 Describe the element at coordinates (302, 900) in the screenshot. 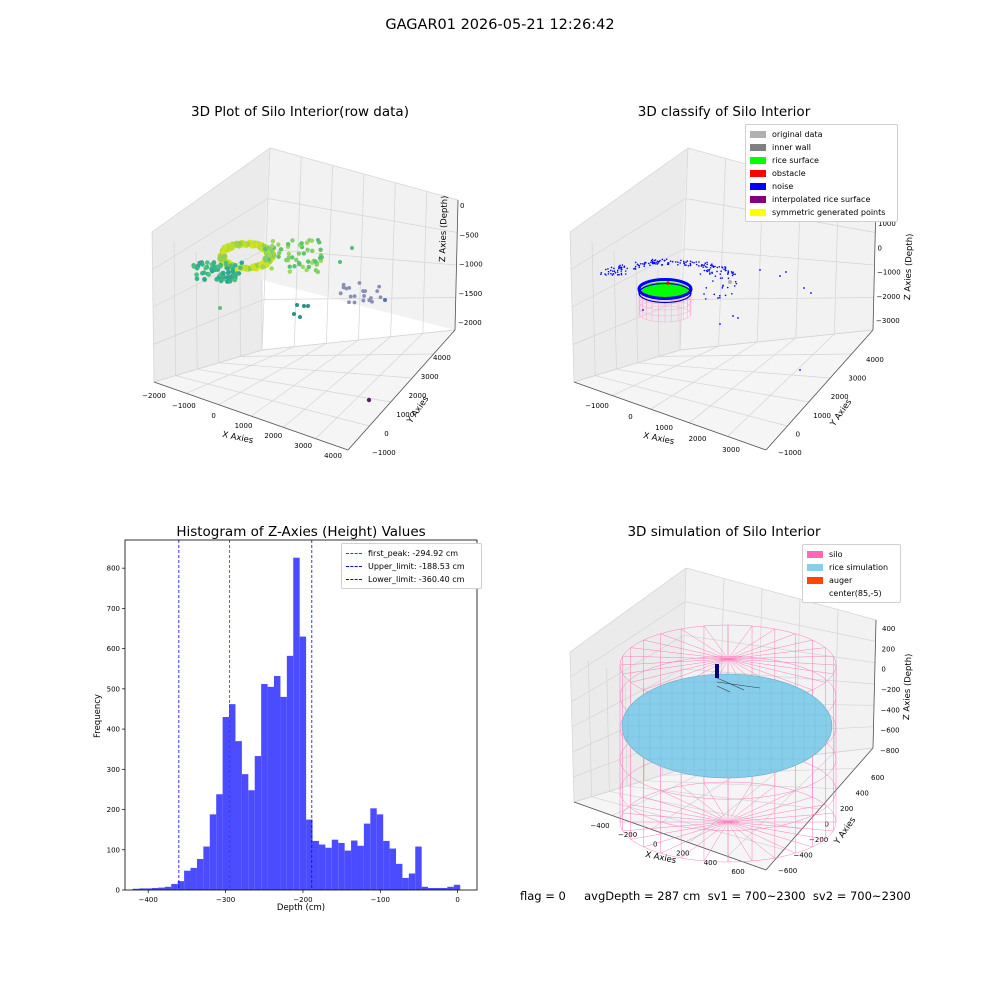

I see `histogram-xtick-label: −200` at that location.